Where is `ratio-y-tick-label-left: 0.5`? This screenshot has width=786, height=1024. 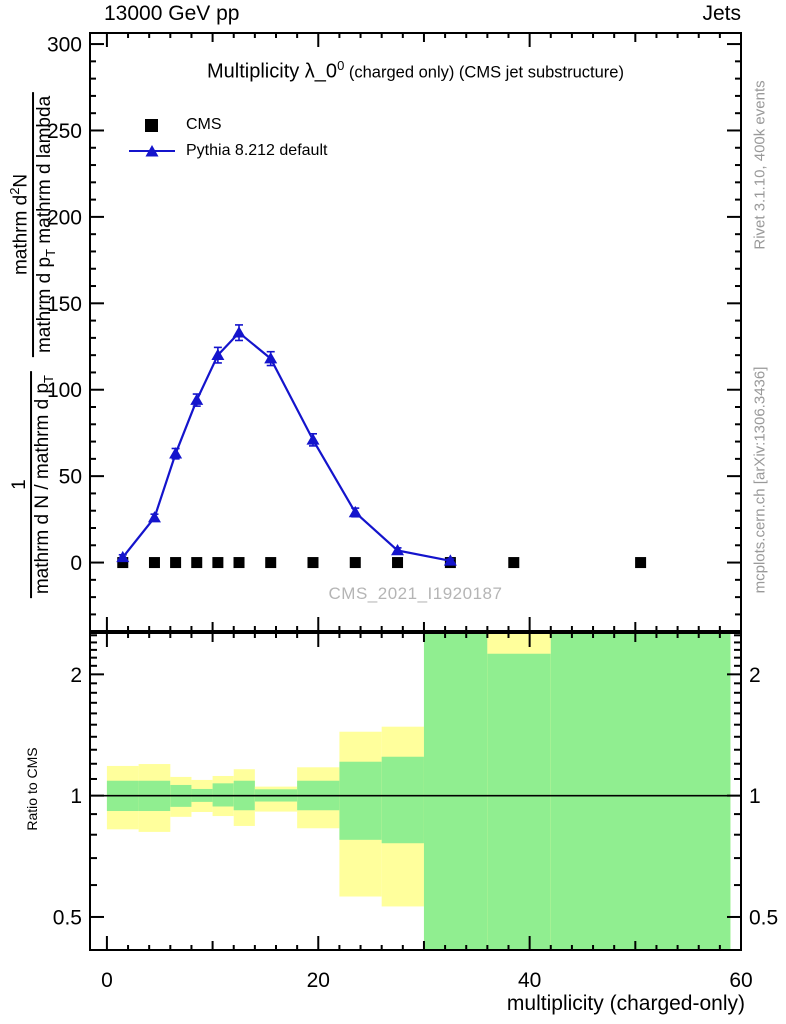 ratio-y-tick-label-left: 0.5 is located at coordinates (67, 917).